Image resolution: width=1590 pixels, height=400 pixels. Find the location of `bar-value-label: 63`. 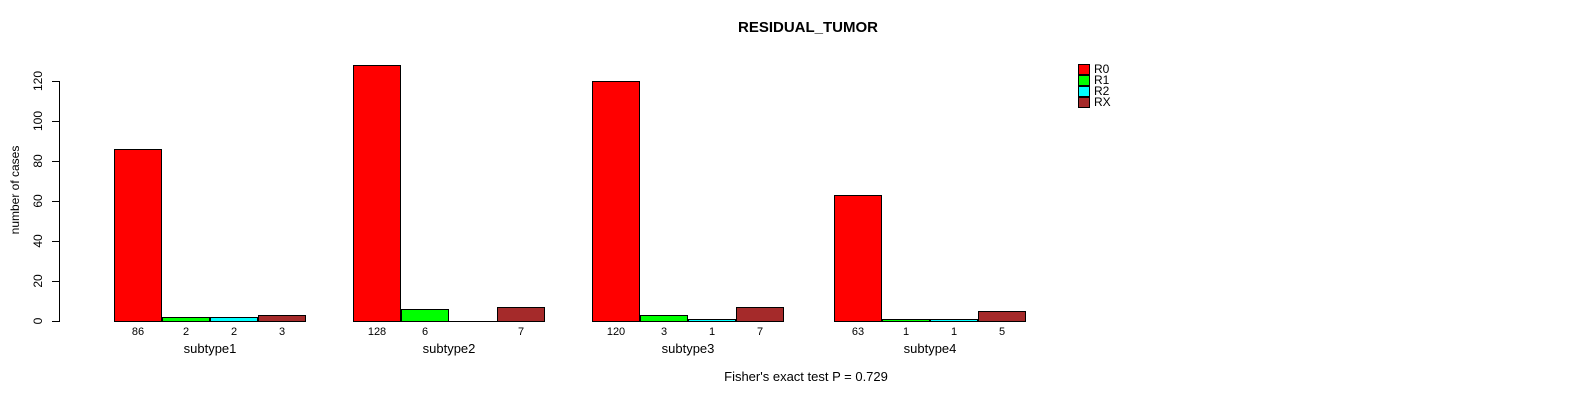

bar-value-label: 63 is located at coordinates (858, 332).